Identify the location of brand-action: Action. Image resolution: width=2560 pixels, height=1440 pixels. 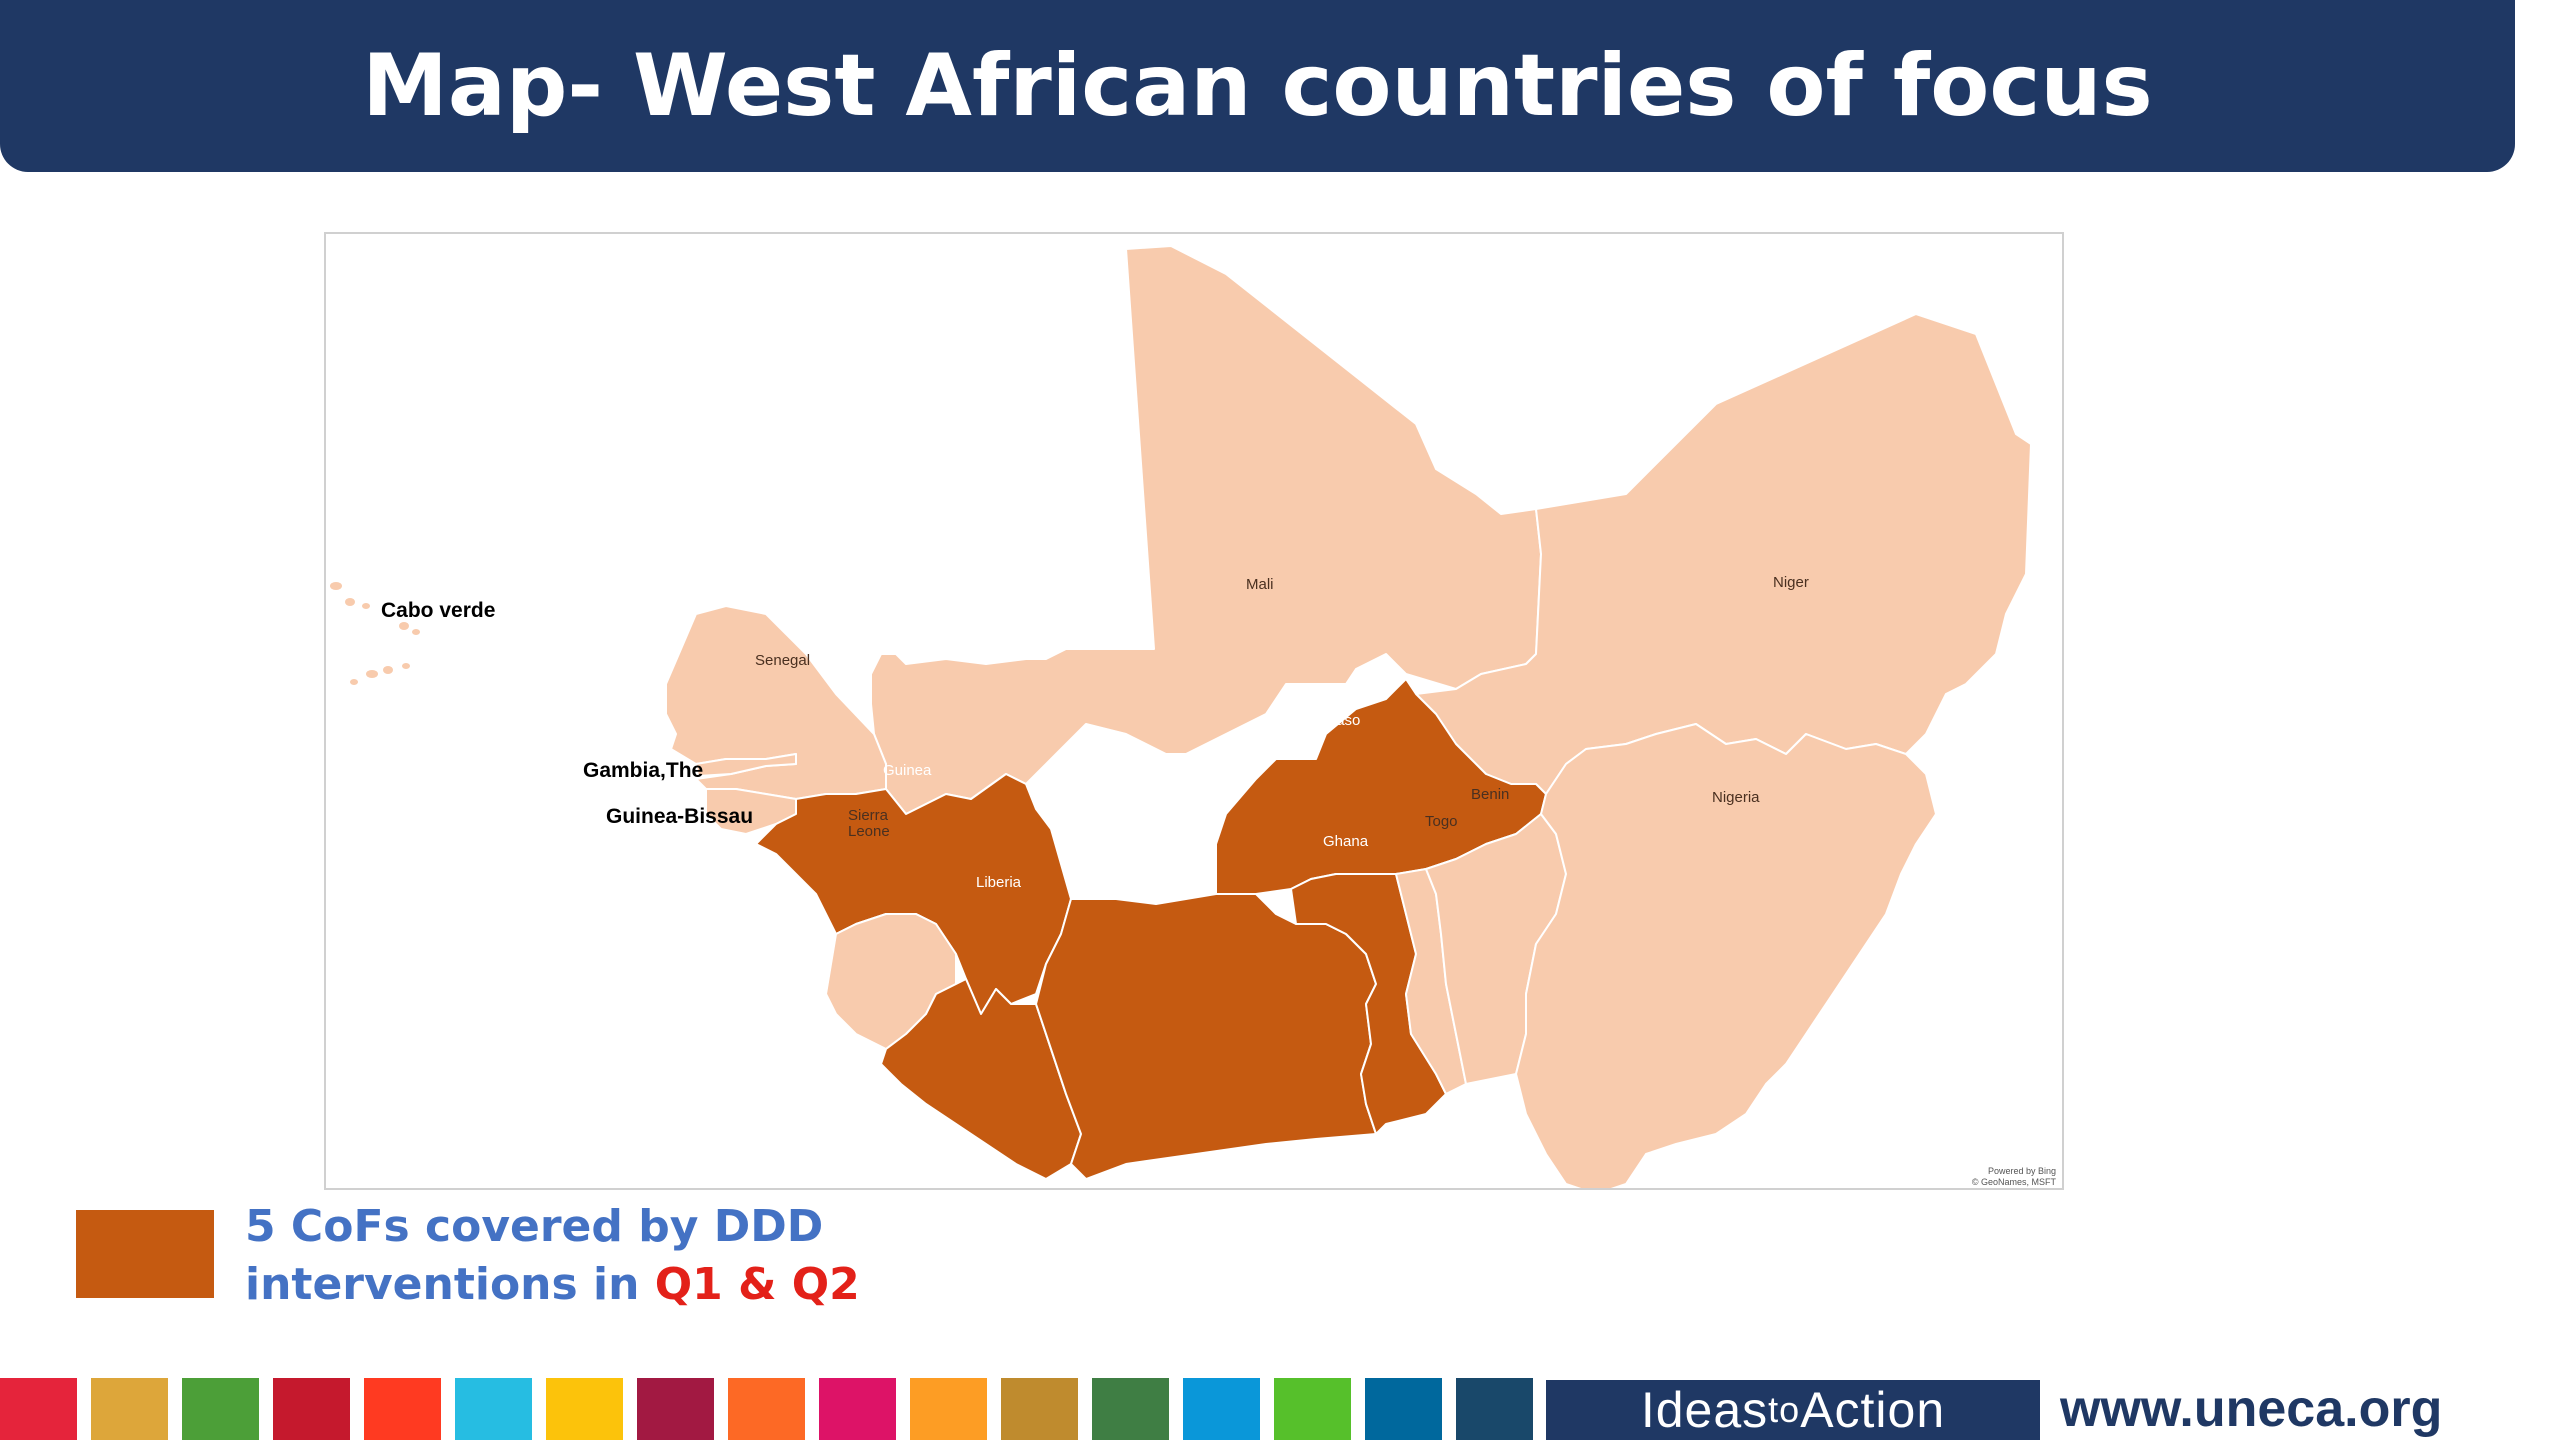
(1873, 1410).